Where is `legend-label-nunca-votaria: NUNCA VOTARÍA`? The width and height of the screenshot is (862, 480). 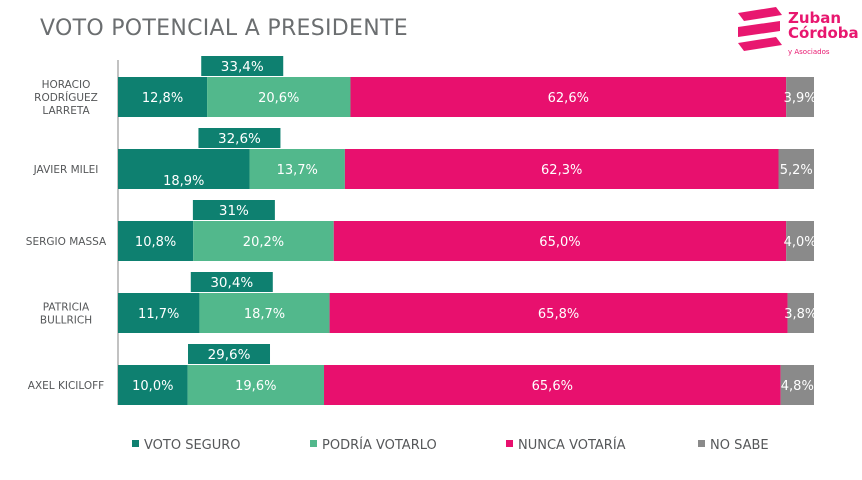
legend-label-nunca-votaria: NUNCA VOTARÍA is located at coordinates (572, 445).